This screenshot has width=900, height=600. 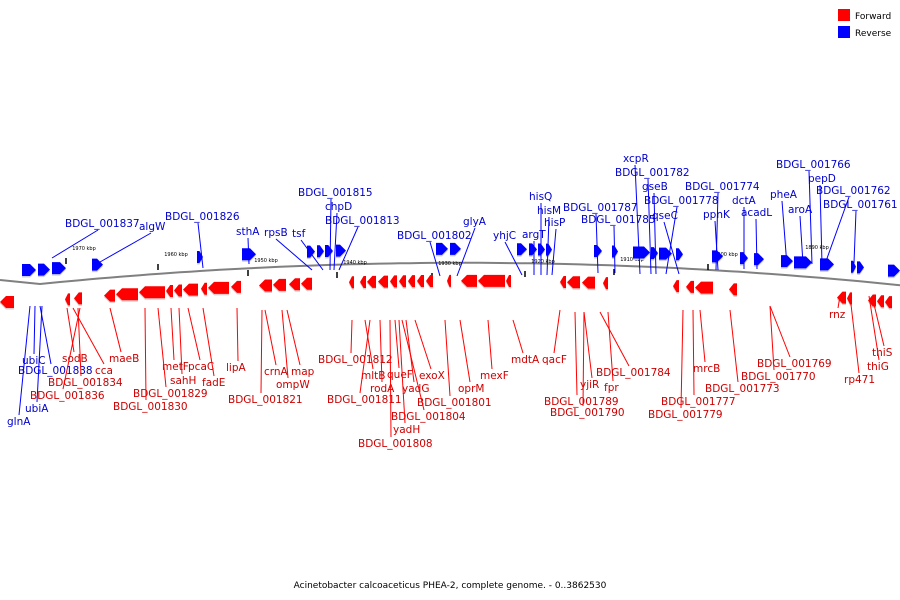 What do you see at coordinates (554, 246) in the screenshot?
I see `gene-hisp: hisP` at bounding box center [554, 246].